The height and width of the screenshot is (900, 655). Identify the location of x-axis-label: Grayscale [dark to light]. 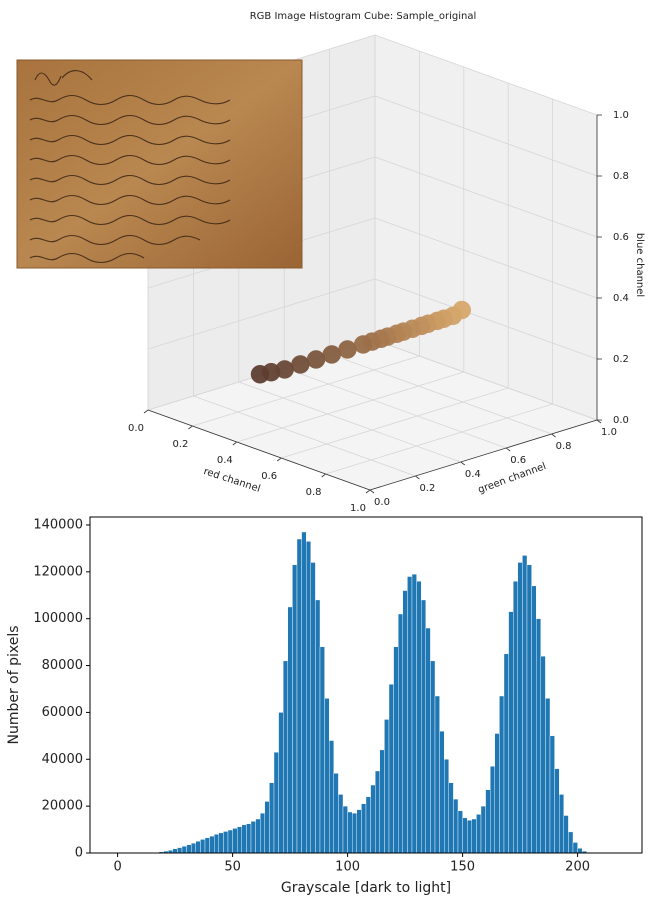
(366, 888).